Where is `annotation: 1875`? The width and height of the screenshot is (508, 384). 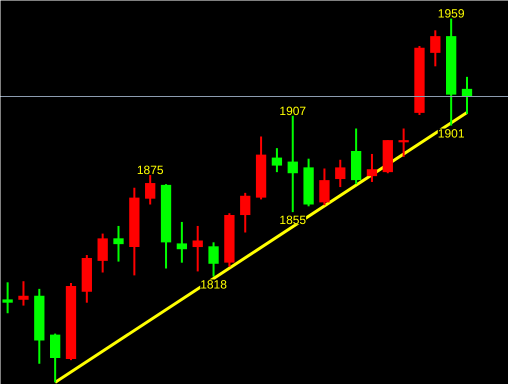
annotation: 1875 is located at coordinates (150, 170).